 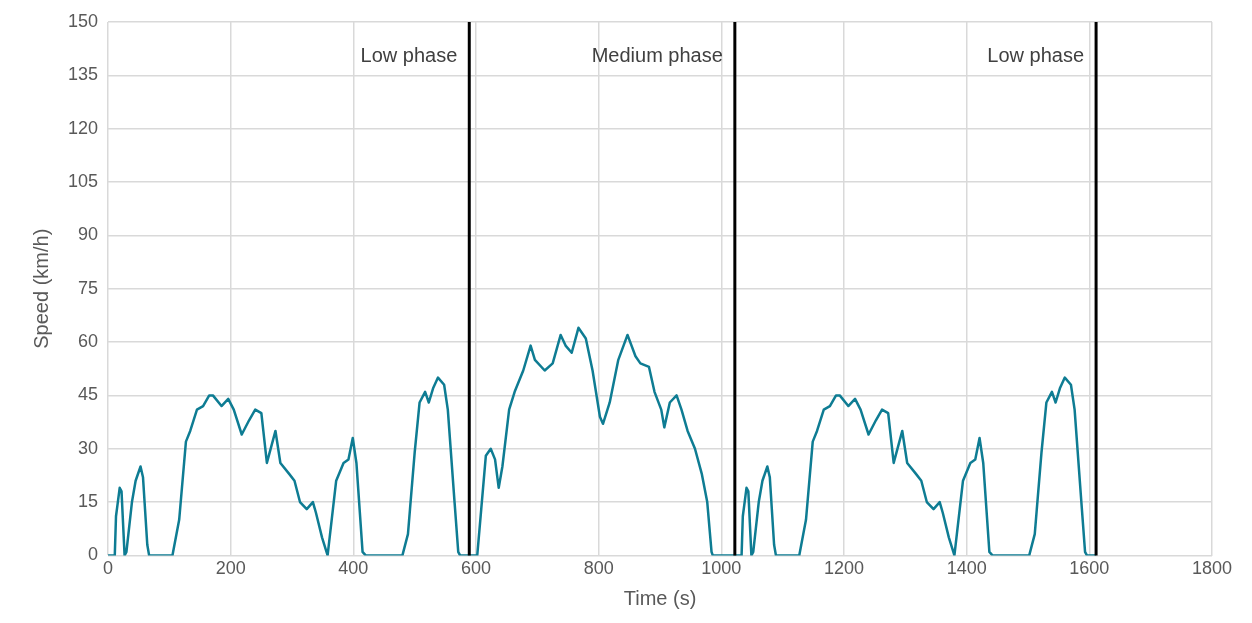 I want to click on x-tick-label: 200, so click(x=230, y=568).